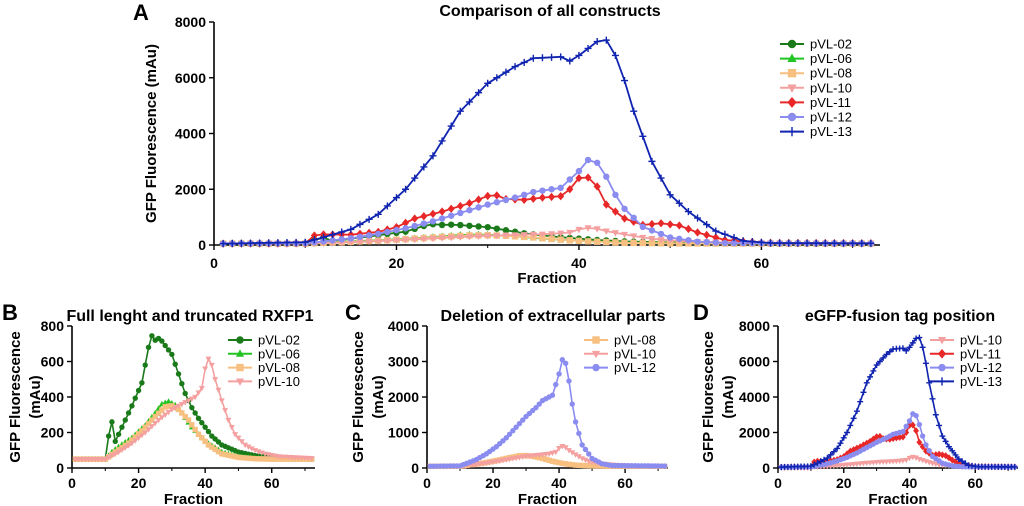  Describe the element at coordinates (141, 12) in the screenshot. I see `panel-letter: A` at that location.